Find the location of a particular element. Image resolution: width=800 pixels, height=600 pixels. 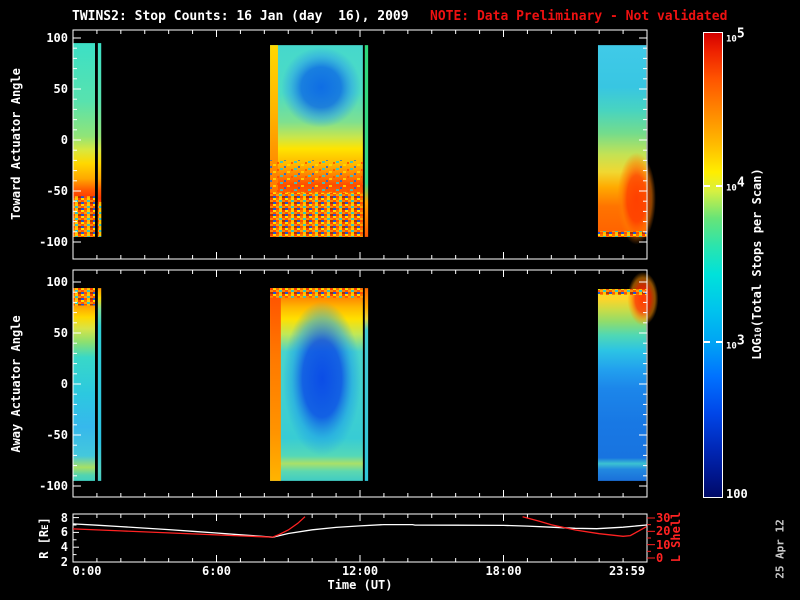

r-line is located at coordinates (359, 530).